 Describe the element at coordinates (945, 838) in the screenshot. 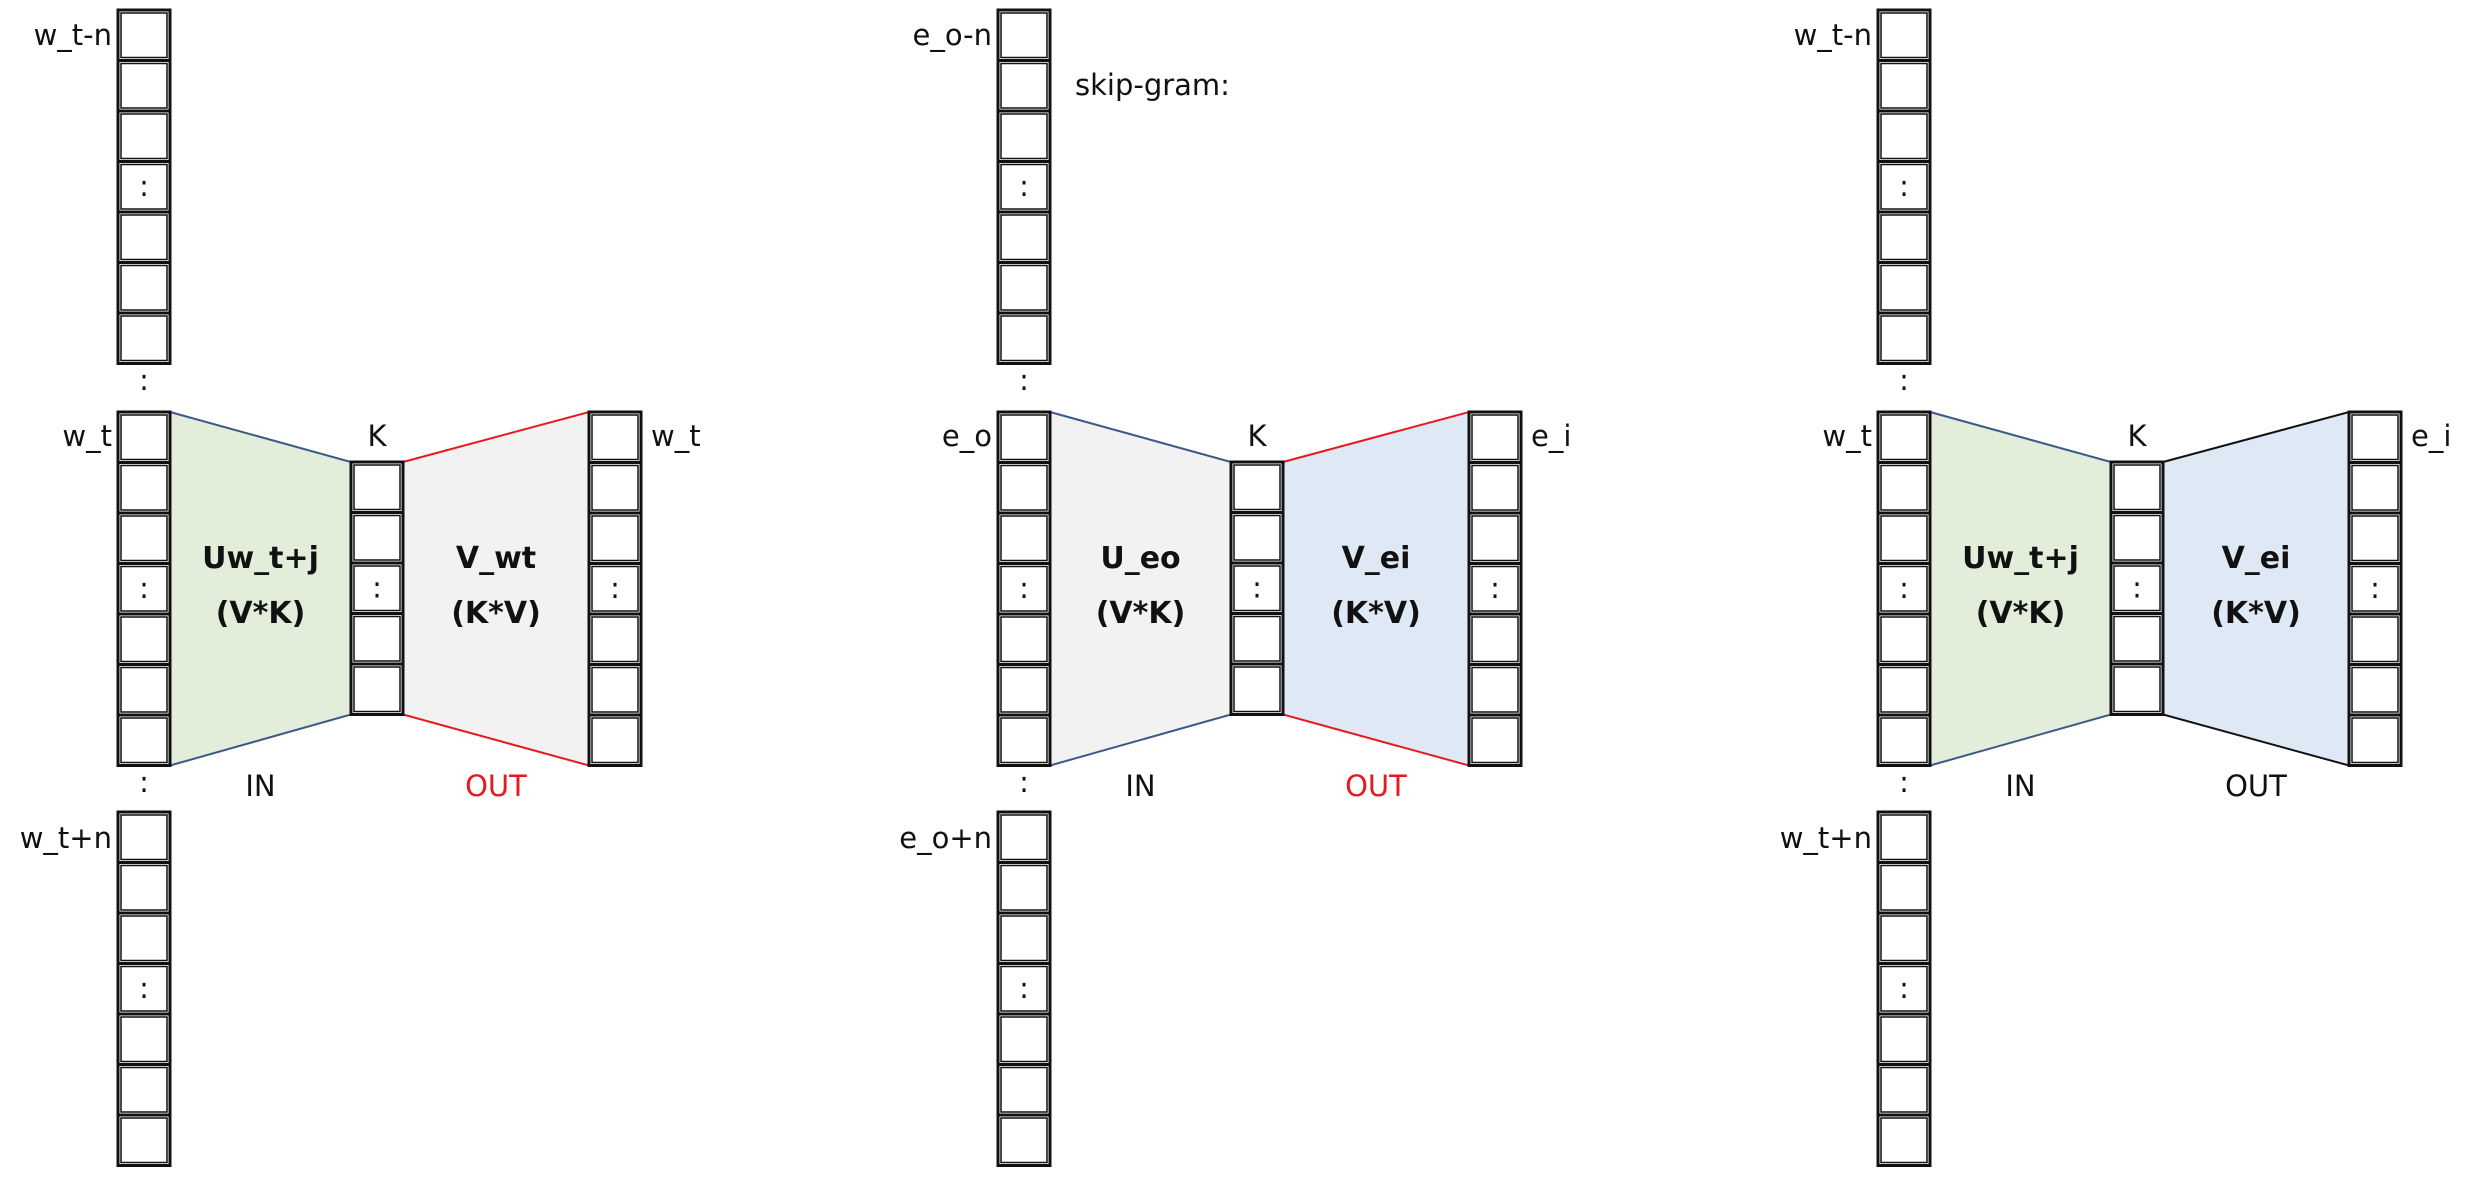

I see `bottom-vector-label: e_o+n` at that location.